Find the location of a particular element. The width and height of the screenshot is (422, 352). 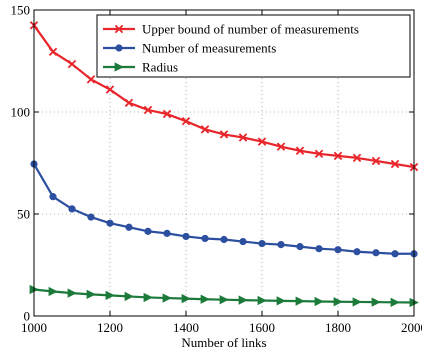

legend-entry: Number of measurements is located at coordinates (189, 48).